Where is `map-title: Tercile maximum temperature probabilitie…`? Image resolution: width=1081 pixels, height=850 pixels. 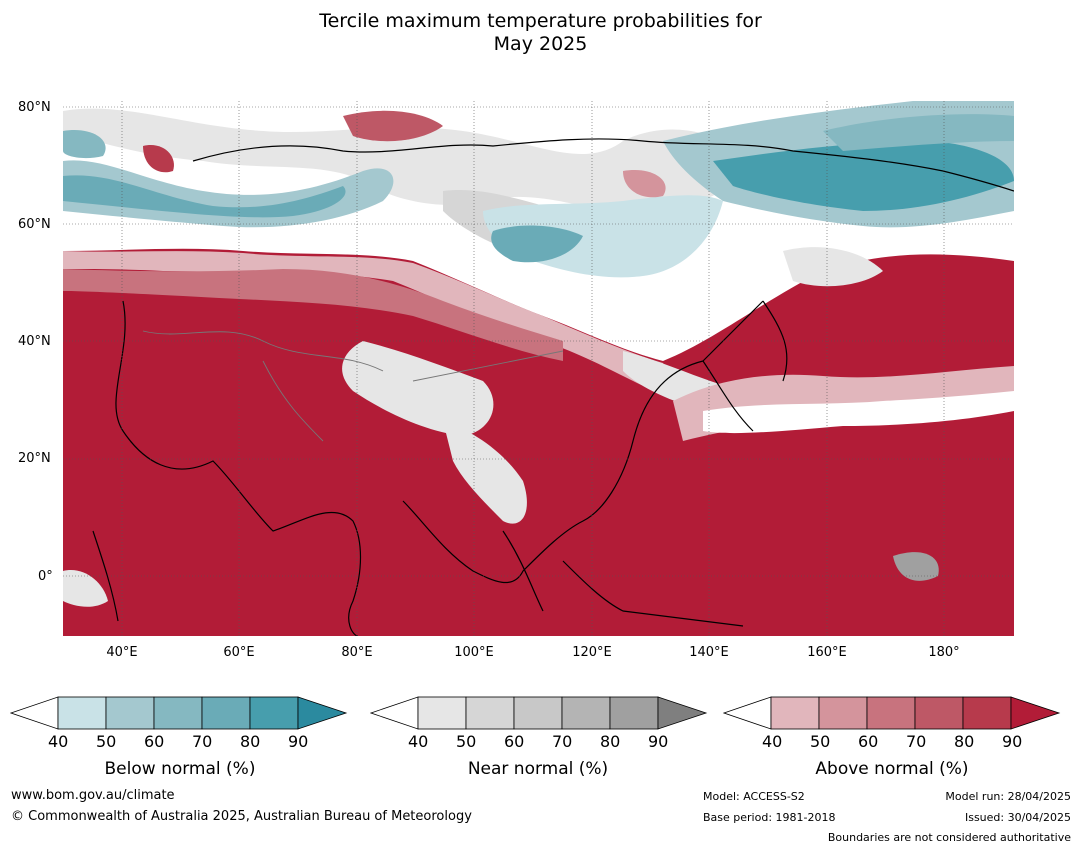 map-title: Tercile maximum temperature probabilitie… is located at coordinates (540, 33).